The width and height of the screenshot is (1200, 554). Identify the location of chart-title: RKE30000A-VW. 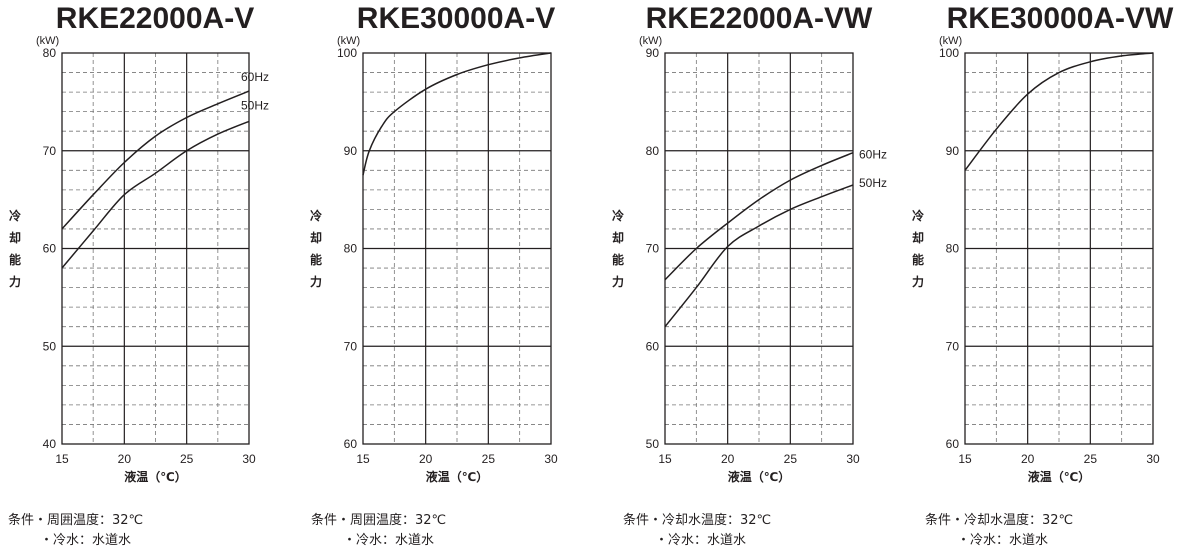
(1060, 18).